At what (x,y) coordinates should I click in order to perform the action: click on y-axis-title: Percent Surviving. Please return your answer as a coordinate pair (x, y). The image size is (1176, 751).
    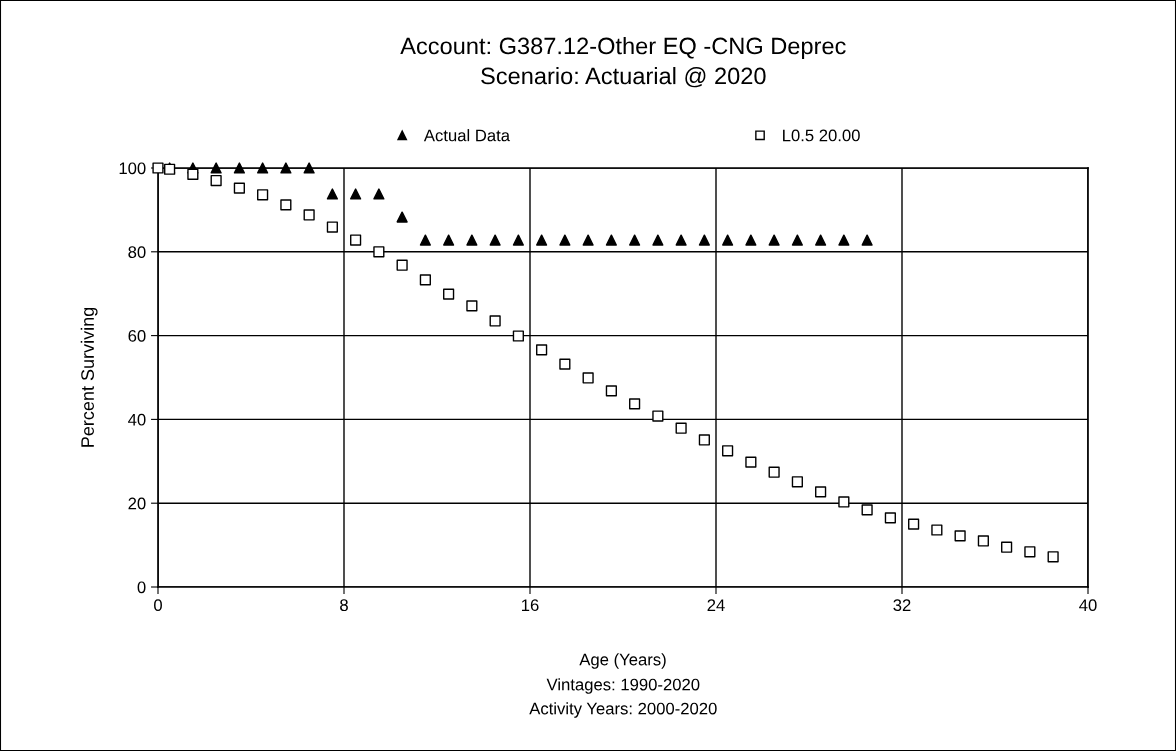
    Looking at the image, I should click on (89, 377).